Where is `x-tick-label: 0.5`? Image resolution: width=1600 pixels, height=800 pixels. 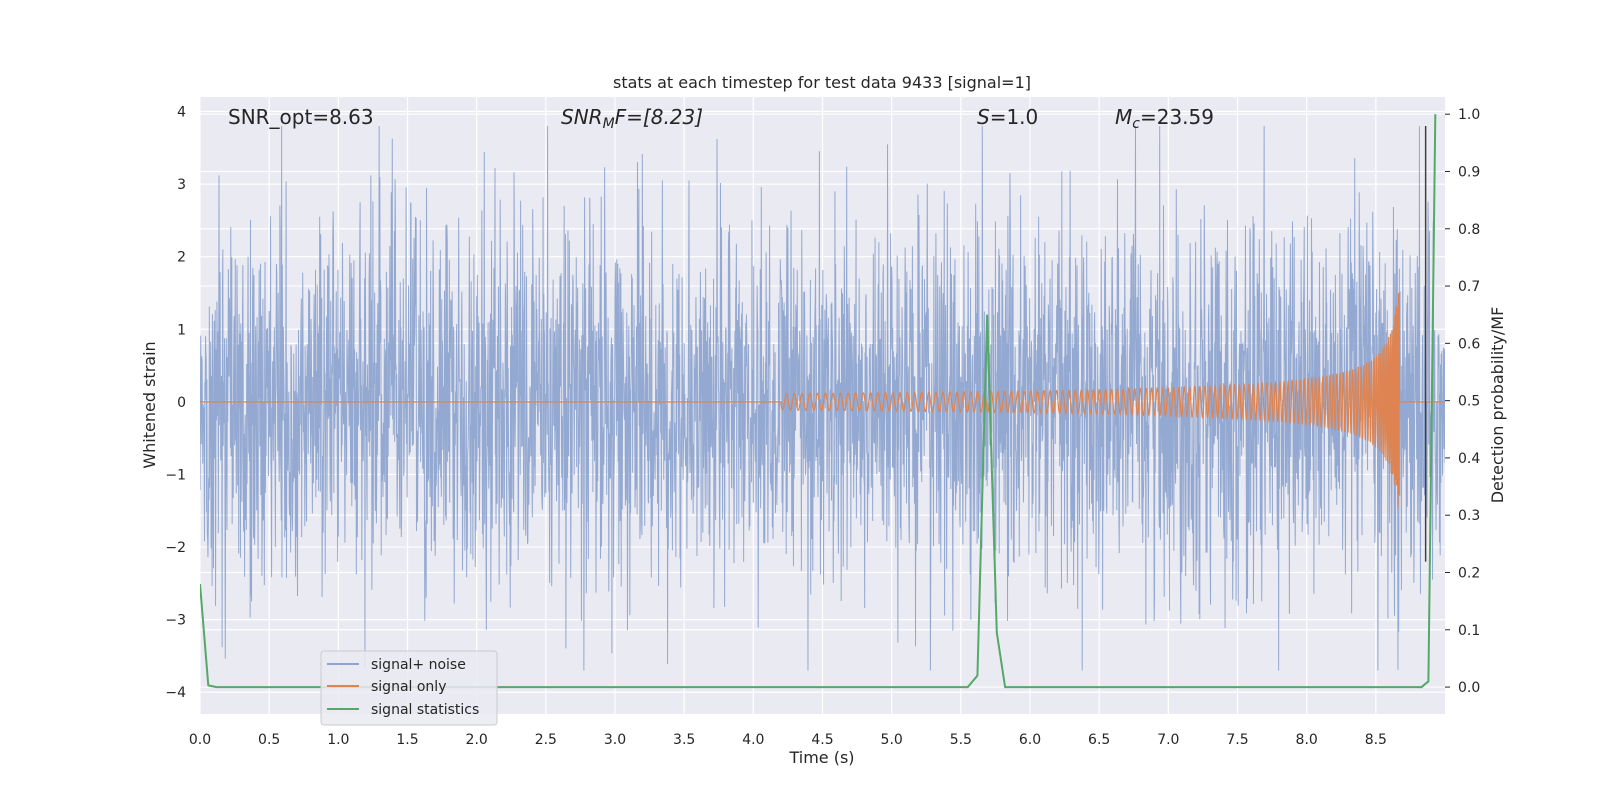 x-tick-label: 0.5 is located at coordinates (269, 740).